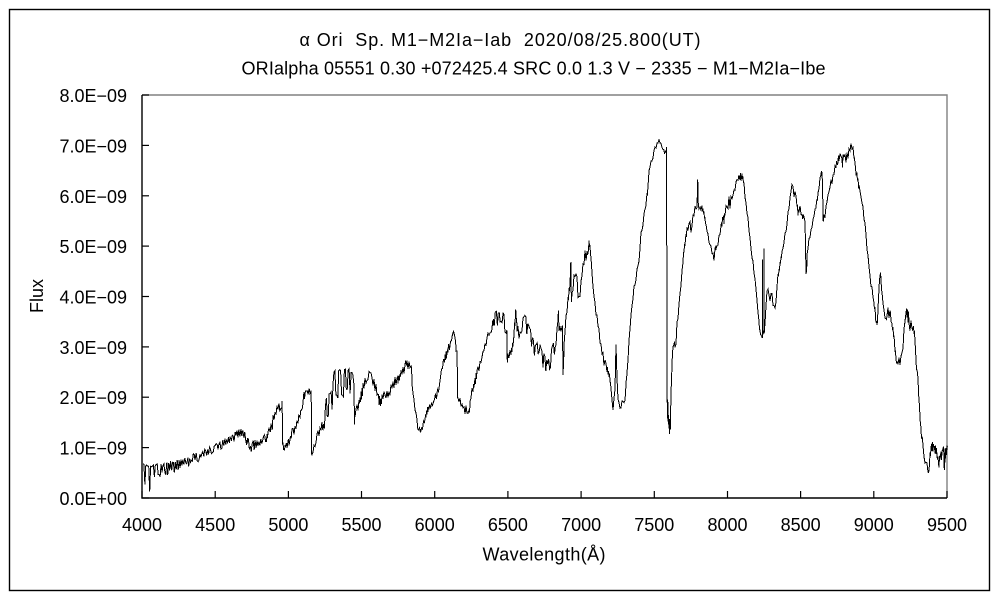  Describe the element at coordinates (93, 197) in the screenshot. I see `svg-text: 6.0E−09` at that location.